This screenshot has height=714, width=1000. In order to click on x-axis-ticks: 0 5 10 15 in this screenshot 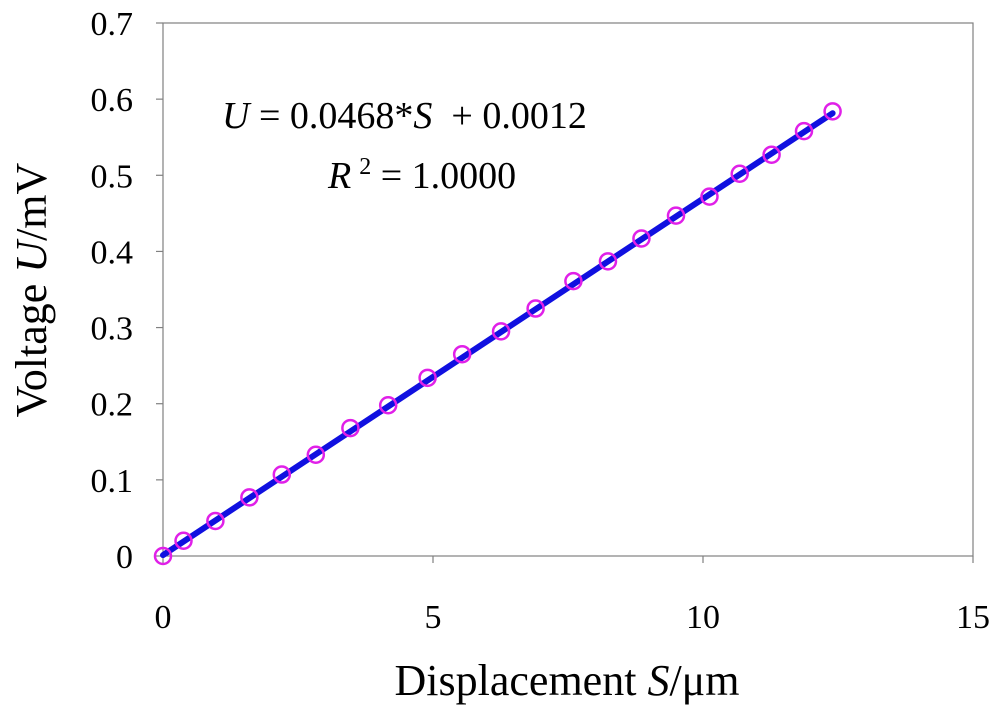, I will do `click(572, 596)`.